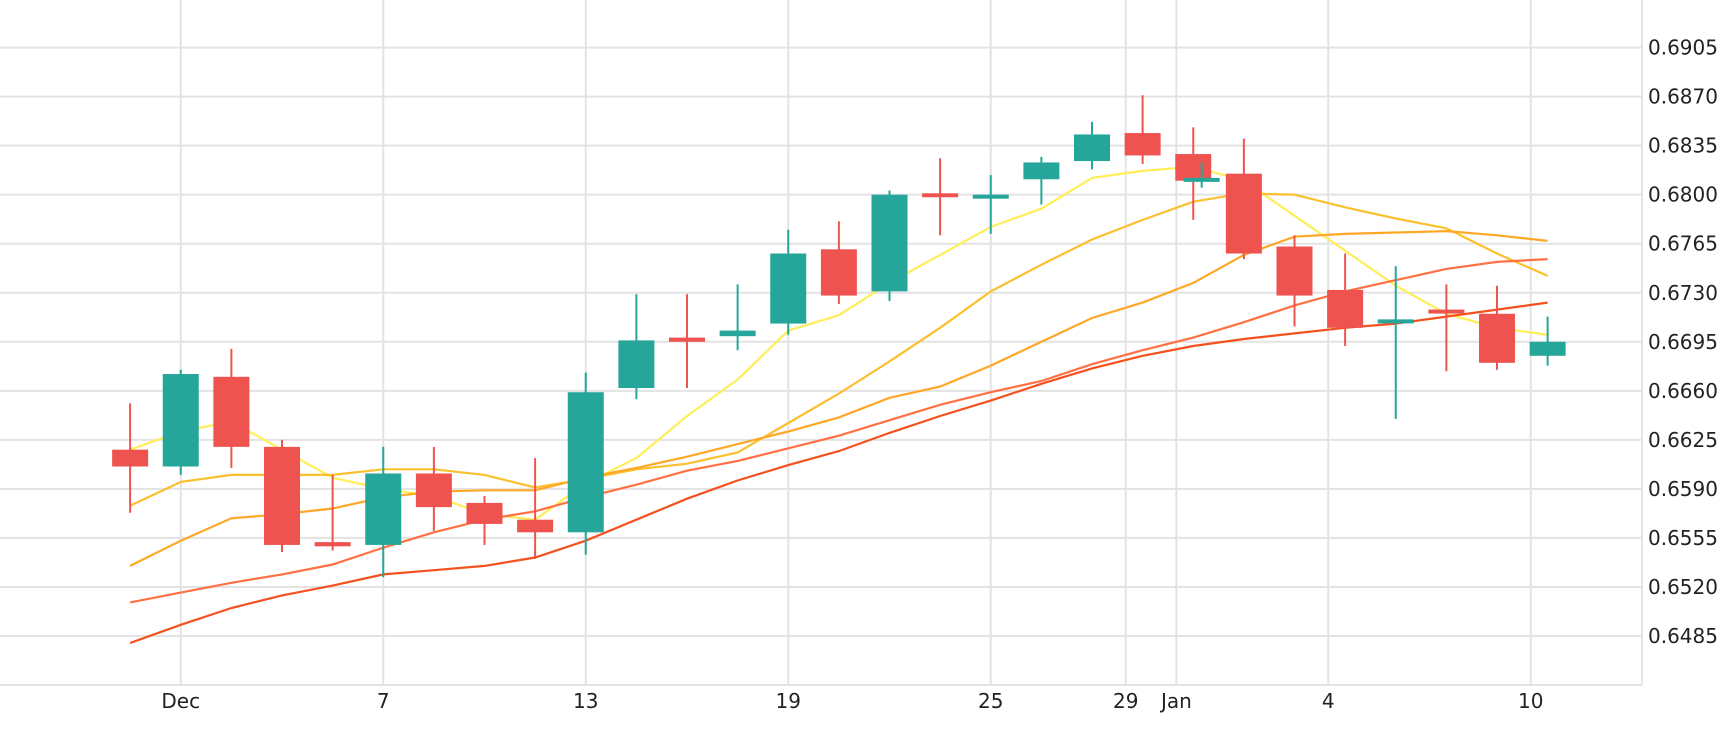  Describe the element at coordinates (1683, 489) in the screenshot. I see `y-tick-label: 0.6590` at that location.